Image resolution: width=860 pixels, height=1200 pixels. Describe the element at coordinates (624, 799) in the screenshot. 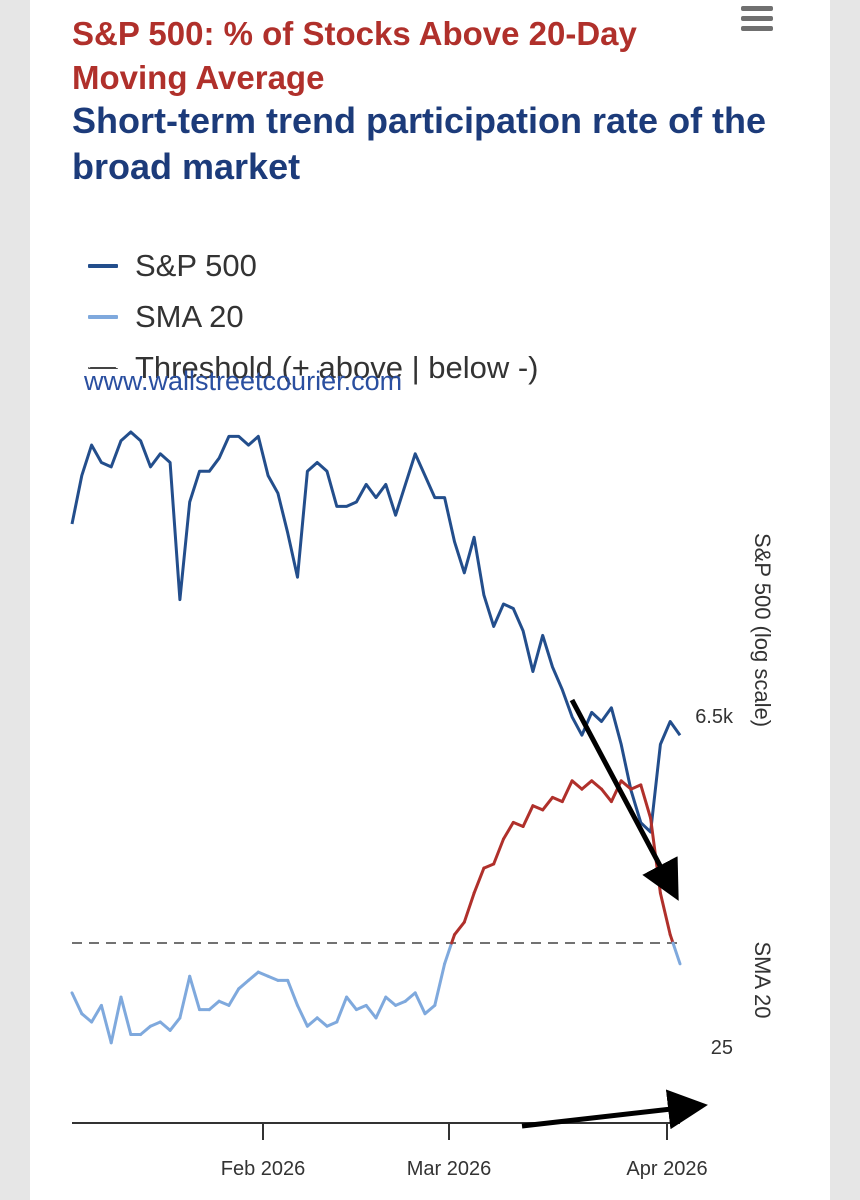

I see `annotation-arrow-down` at that location.